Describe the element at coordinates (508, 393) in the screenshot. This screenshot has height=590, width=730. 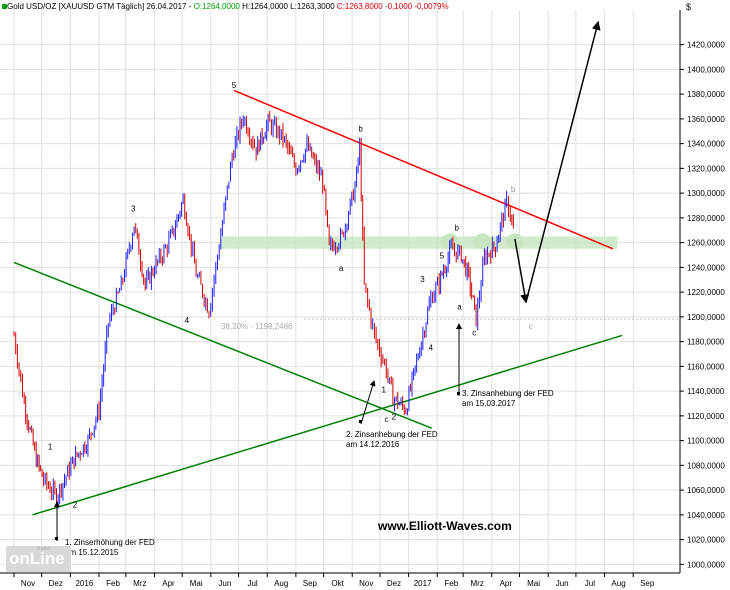
I see `fed-annotation-3-line-1: 3. Zinsanhebung der FED` at that location.